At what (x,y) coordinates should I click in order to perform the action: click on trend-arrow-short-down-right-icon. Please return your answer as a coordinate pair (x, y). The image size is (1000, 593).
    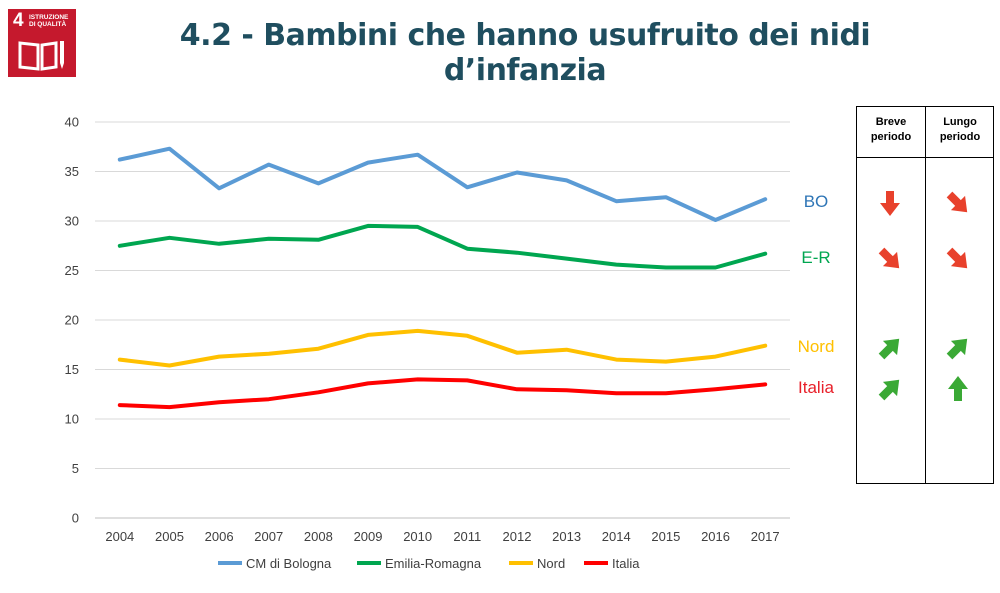
    Looking at the image, I should click on (890, 259).